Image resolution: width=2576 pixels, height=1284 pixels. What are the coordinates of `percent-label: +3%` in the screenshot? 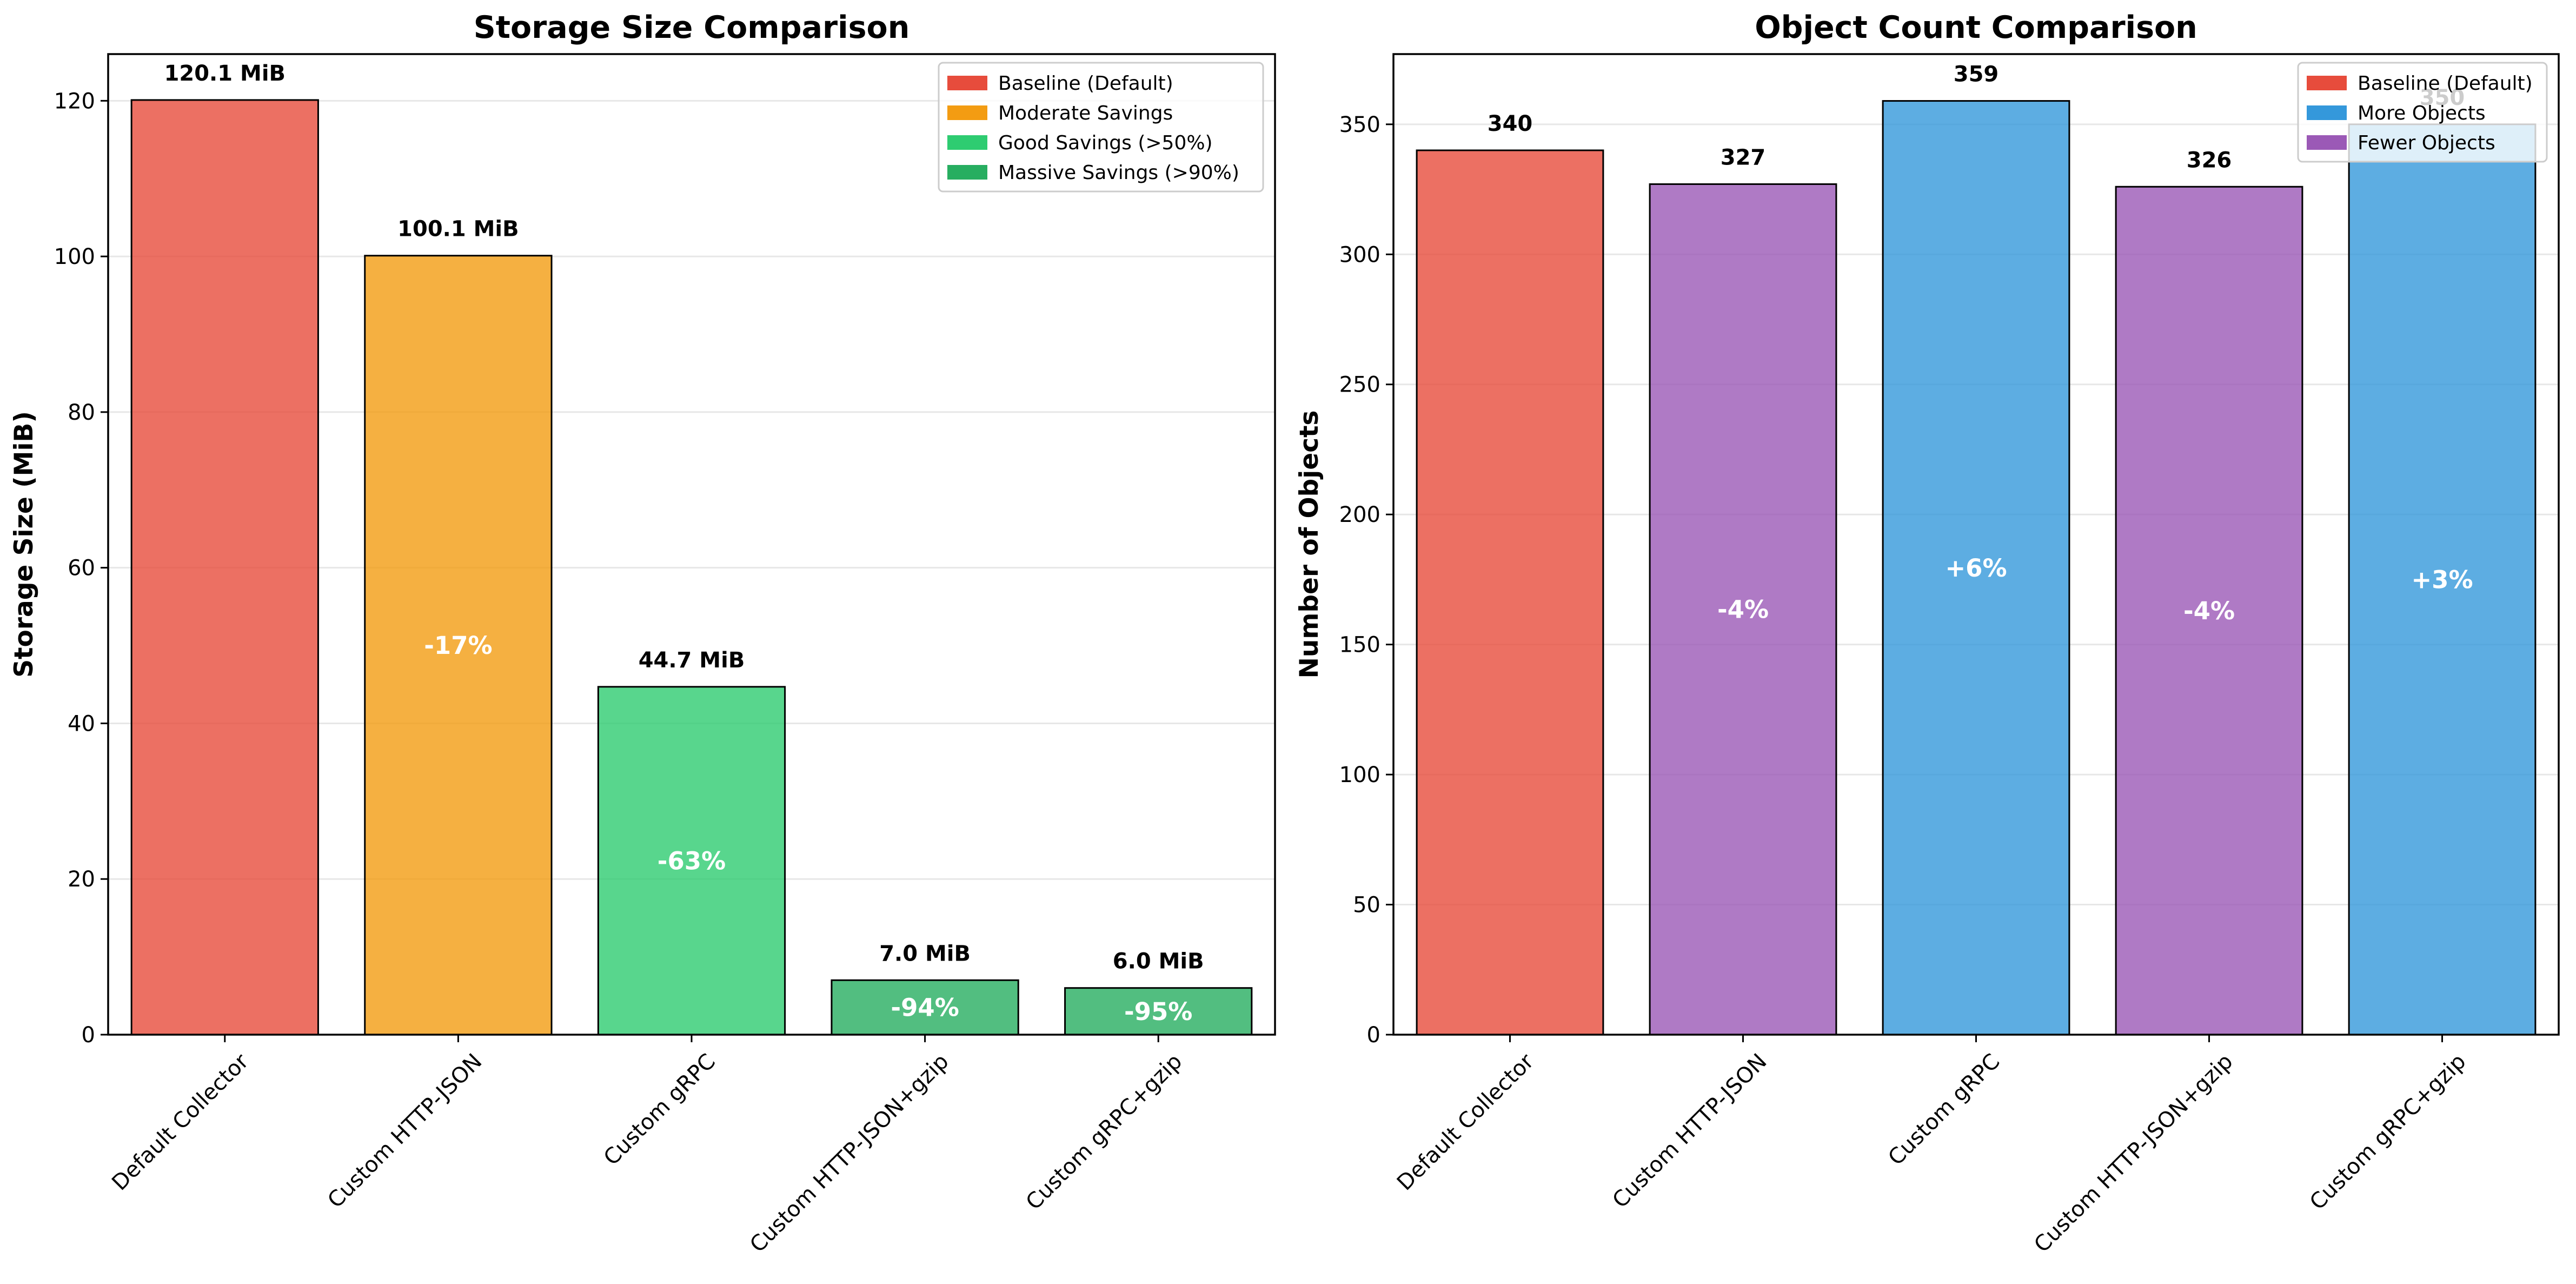 It's located at (2442, 579).